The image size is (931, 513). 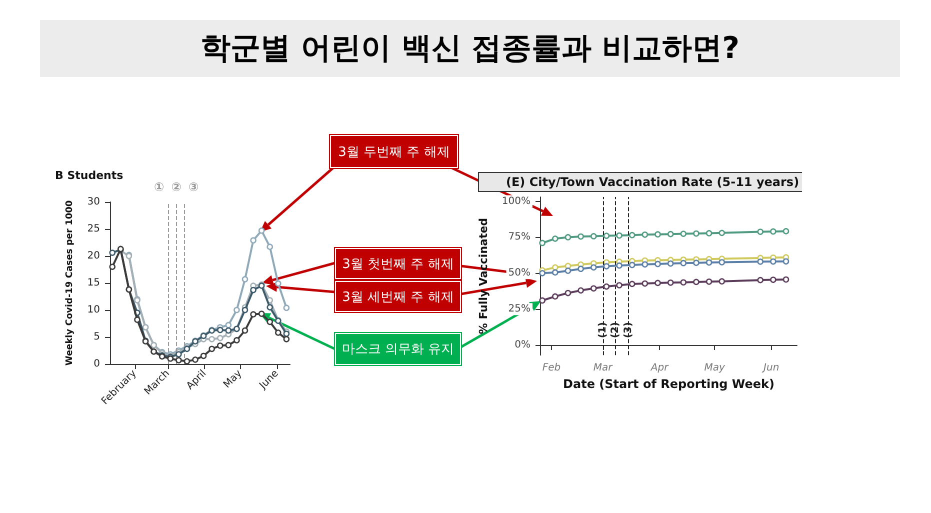 What do you see at coordinates (93, 283) in the screenshot?
I see `y-tick-label: 15` at bounding box center [93, 283].